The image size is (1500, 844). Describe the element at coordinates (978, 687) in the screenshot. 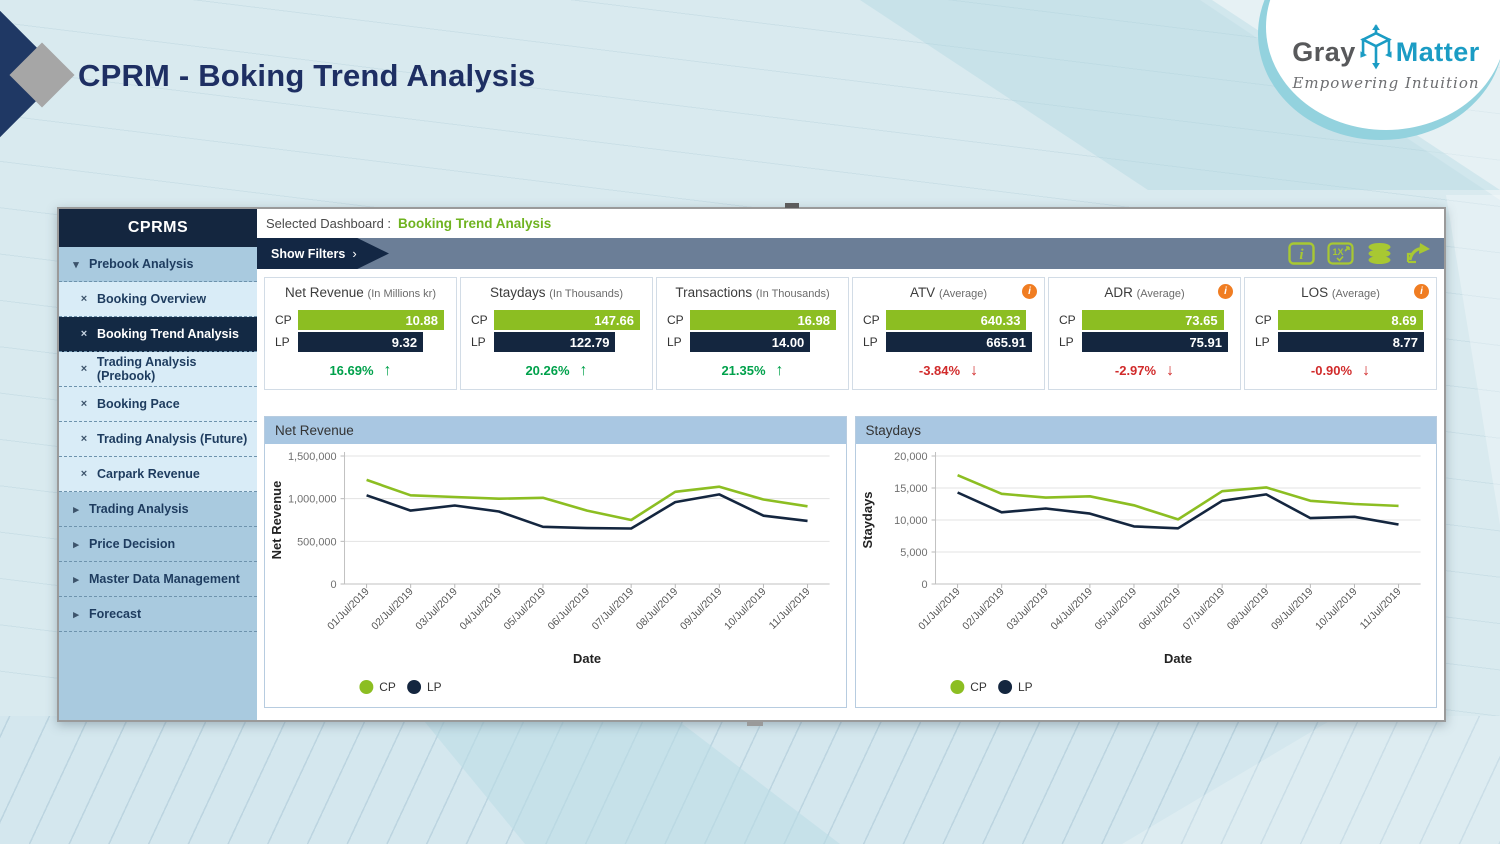

I see `legend-label: CP` at that location.